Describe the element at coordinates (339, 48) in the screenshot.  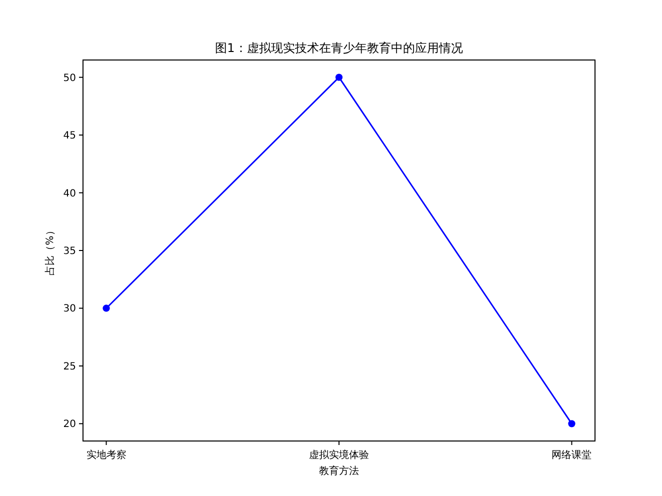
I see `chart-title: 图1：虚拟现实技术在青少年教育中的应用情况` at that location.